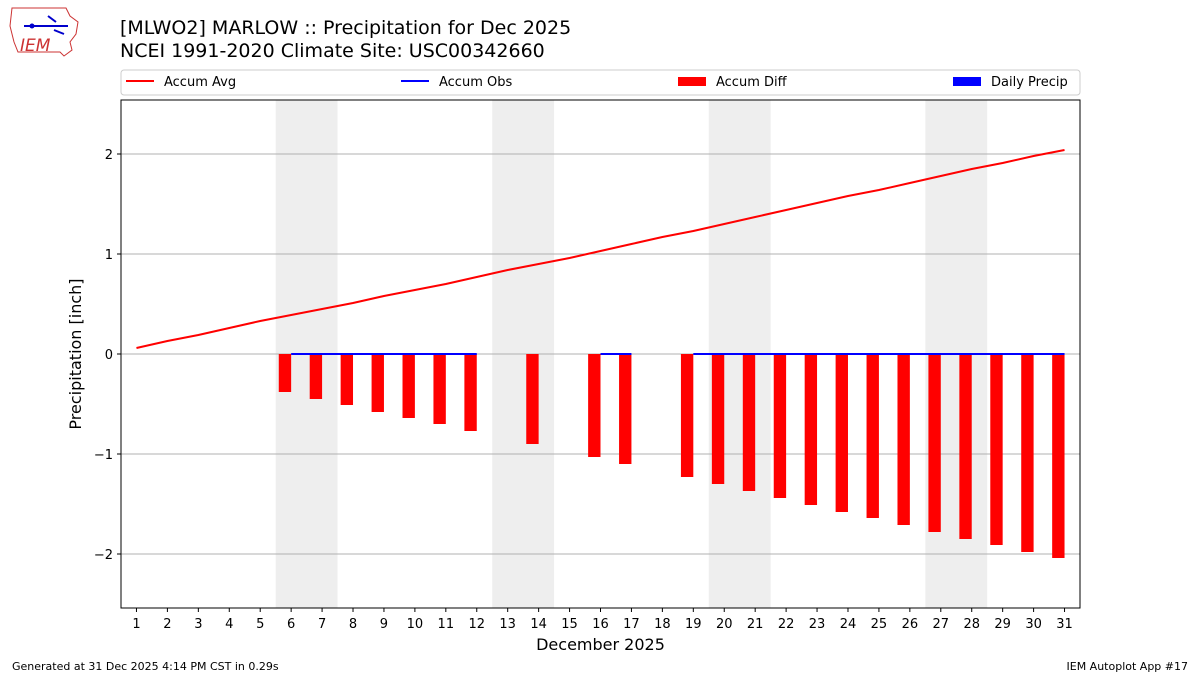 This screenshot has width=1200, height=675. What do you see at coordinates (538, 624) in the screenshot?
I see `x-tick-label: 14` at bounding box center [538, 624].